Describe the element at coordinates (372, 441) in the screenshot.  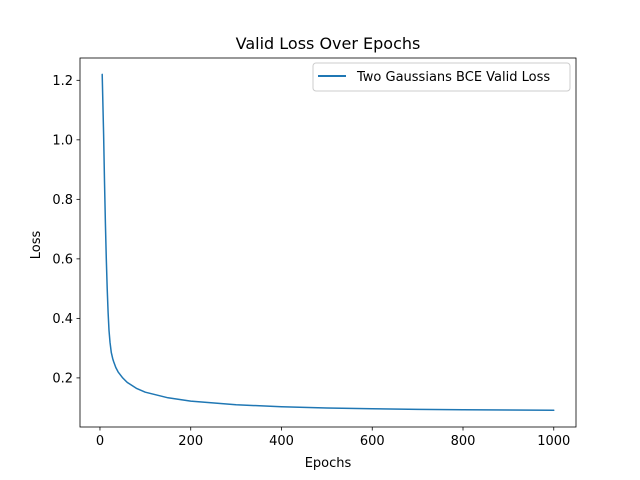
I see `x-tick-label: 600` at that location.